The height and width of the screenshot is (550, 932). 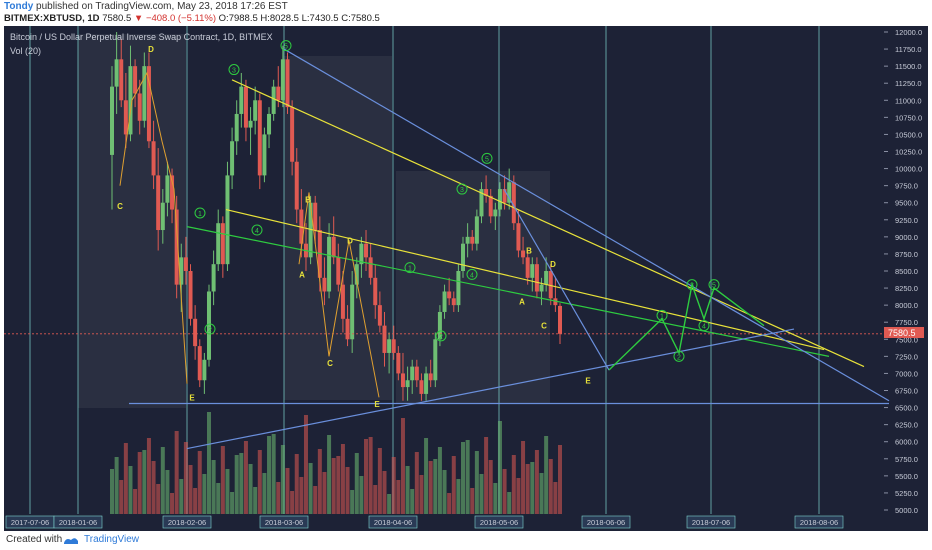 I want to click on y-tick-label: 5750.0, so click(x=906, y=459).